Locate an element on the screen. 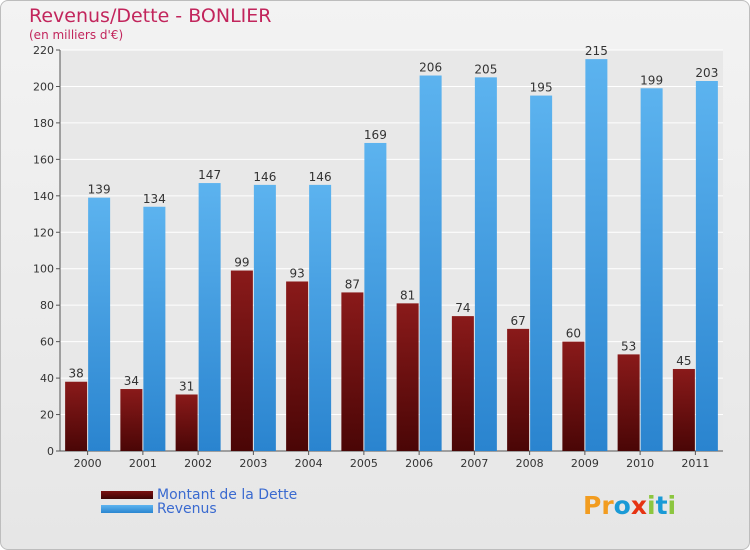  bar-dette-2008 is located at coordinates (518, 389).